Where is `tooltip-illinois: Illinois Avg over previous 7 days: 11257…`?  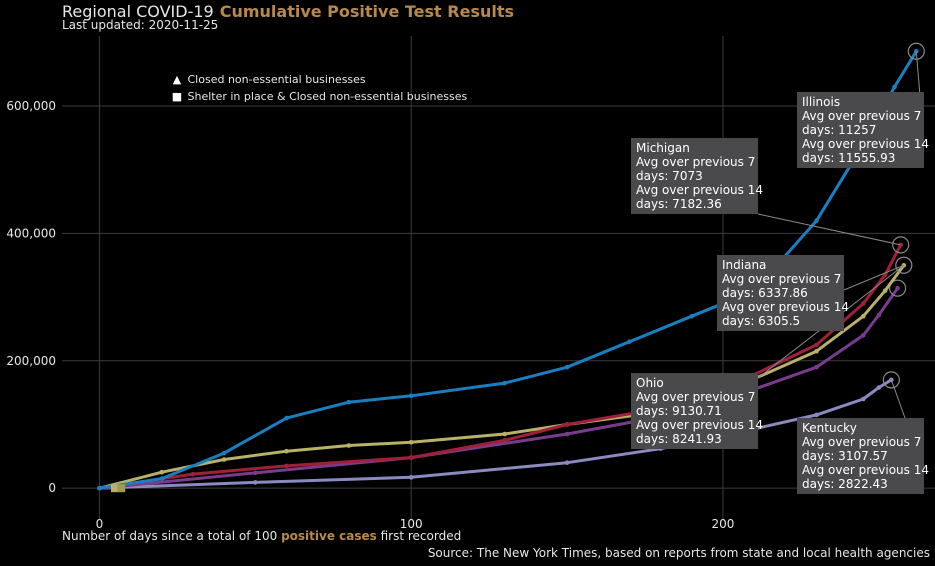 tooltip-illinois: Illinois Avg over previous 7 days: 11257… is located at coordinates (863, 130).